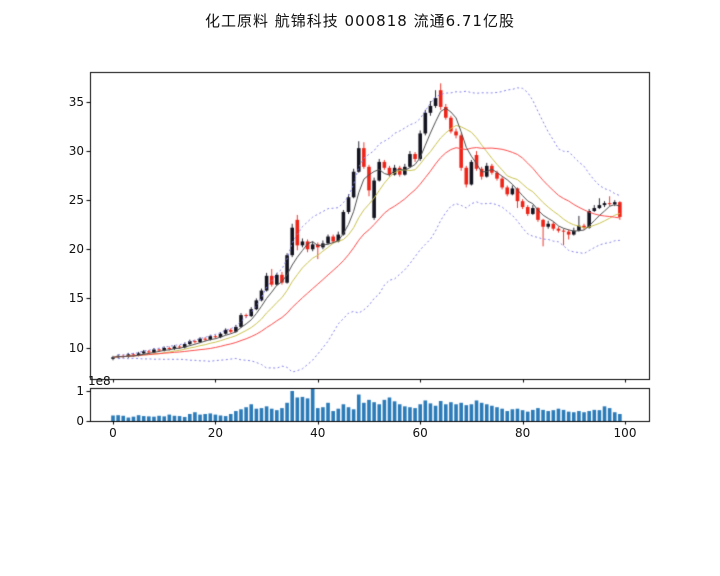 The image size is (720, 576). What do you see at coordinates (76, 298) in the screenshot?
I see `price-ytick-label: 15` at bounding box center [76, 298].